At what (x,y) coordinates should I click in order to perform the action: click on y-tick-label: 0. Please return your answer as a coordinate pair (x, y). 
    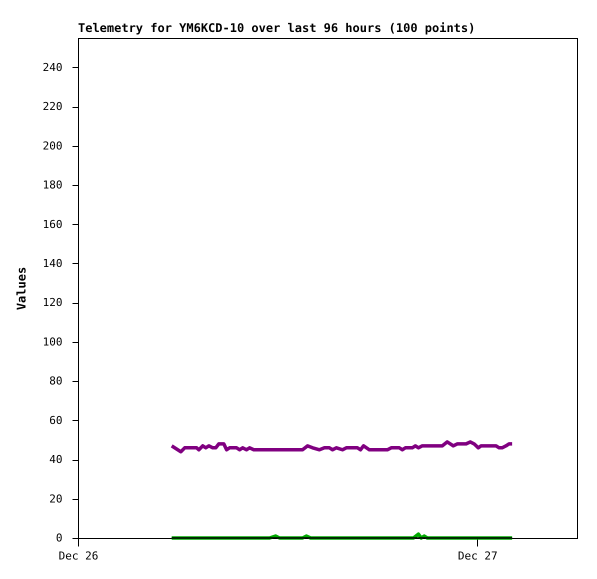
    Looking at the image, I should click on (59, 538).